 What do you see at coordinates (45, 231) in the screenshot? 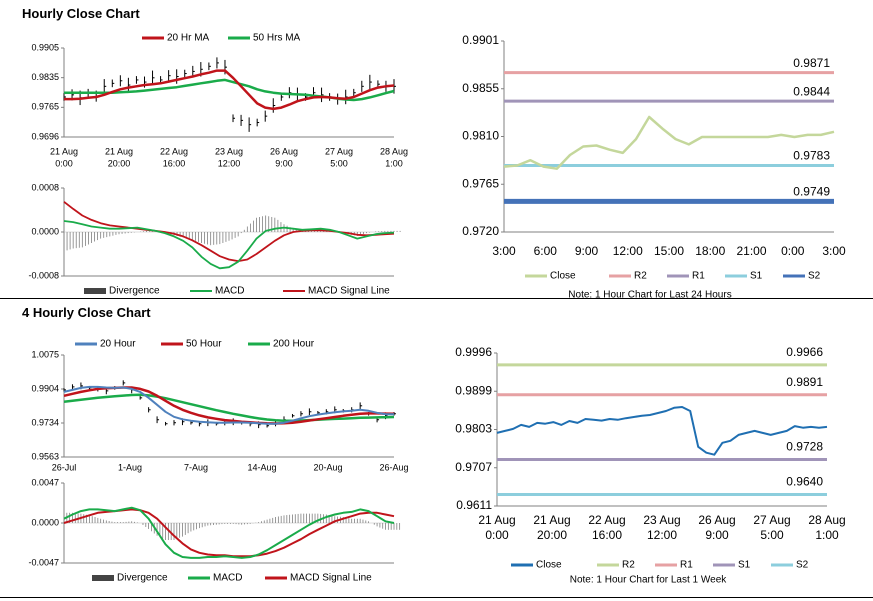
I see `hourly-macd-ytick-label: 0.0000` at bounding box center [45, 231].